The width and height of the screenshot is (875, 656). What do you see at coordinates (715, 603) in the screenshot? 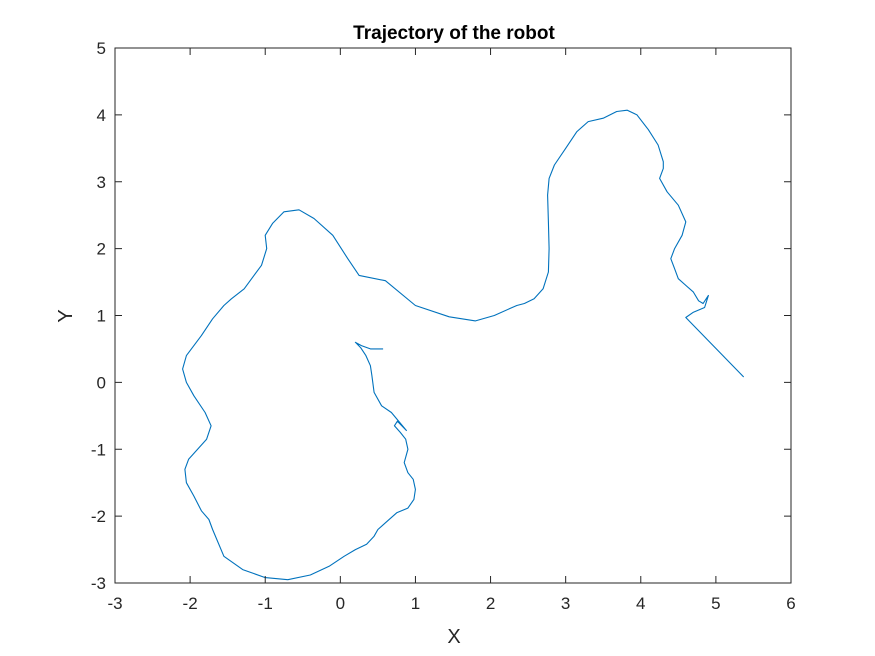
I see `x-tick-label: 5` at bounding box center [715, 603].